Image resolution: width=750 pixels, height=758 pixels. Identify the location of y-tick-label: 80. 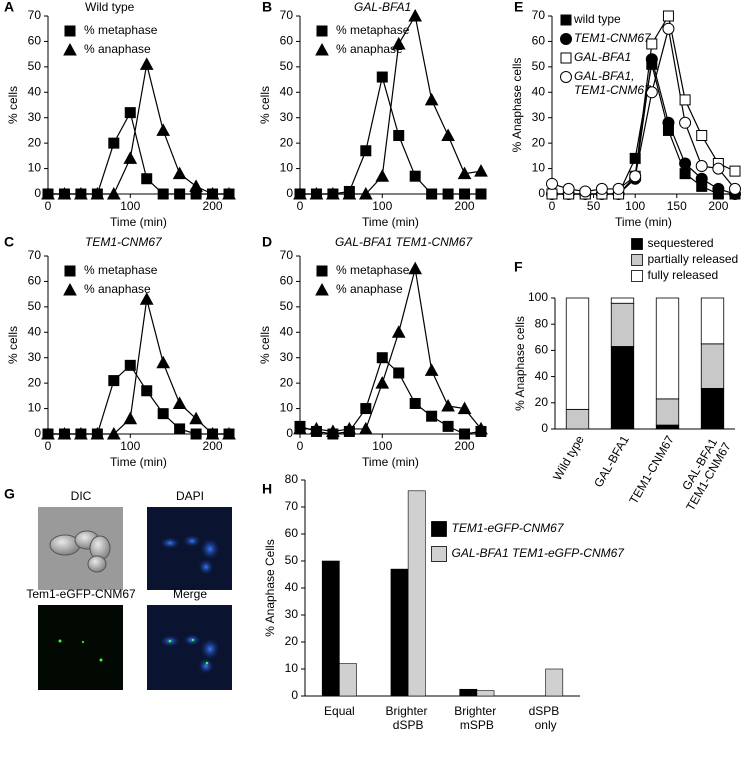
(542, 323).